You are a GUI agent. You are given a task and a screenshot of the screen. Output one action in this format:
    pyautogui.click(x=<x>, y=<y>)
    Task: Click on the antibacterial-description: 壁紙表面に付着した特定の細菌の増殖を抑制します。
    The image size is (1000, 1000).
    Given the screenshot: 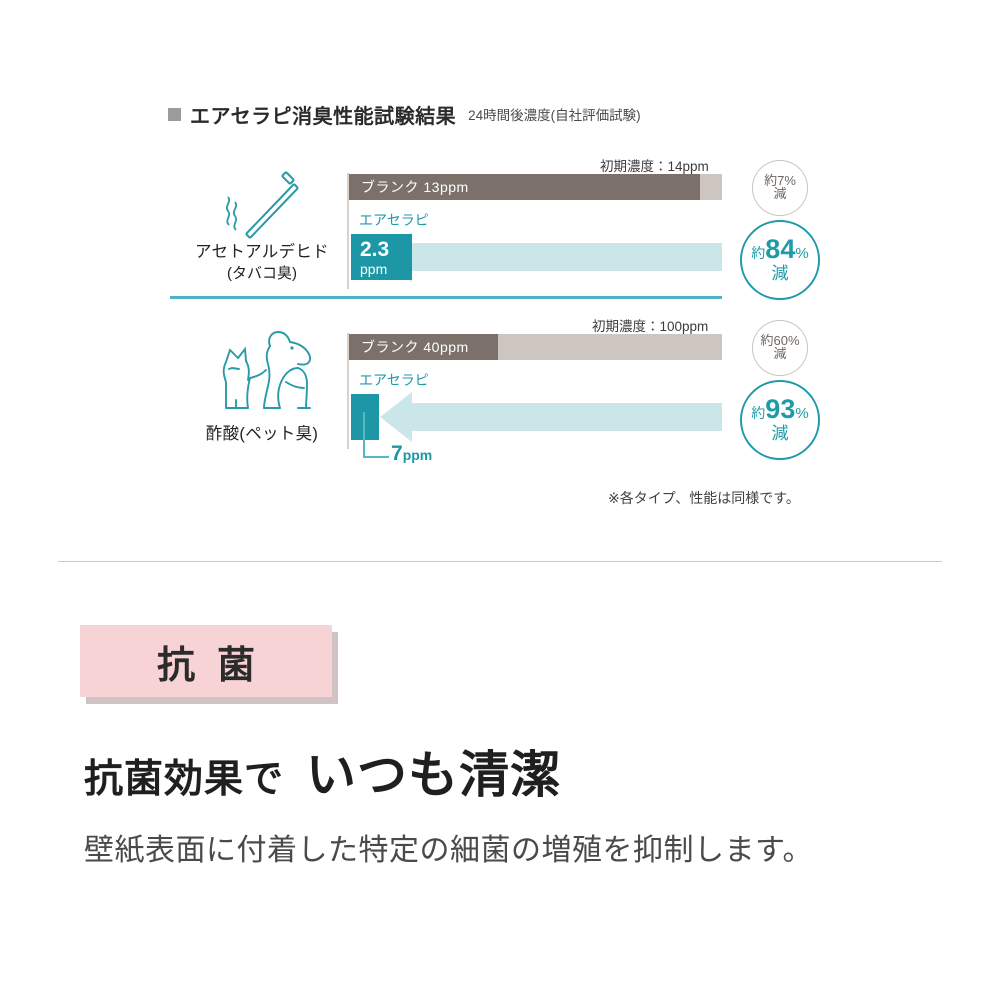 What is the action you would take?
    pyautogui.click(x=448, y=850)
    